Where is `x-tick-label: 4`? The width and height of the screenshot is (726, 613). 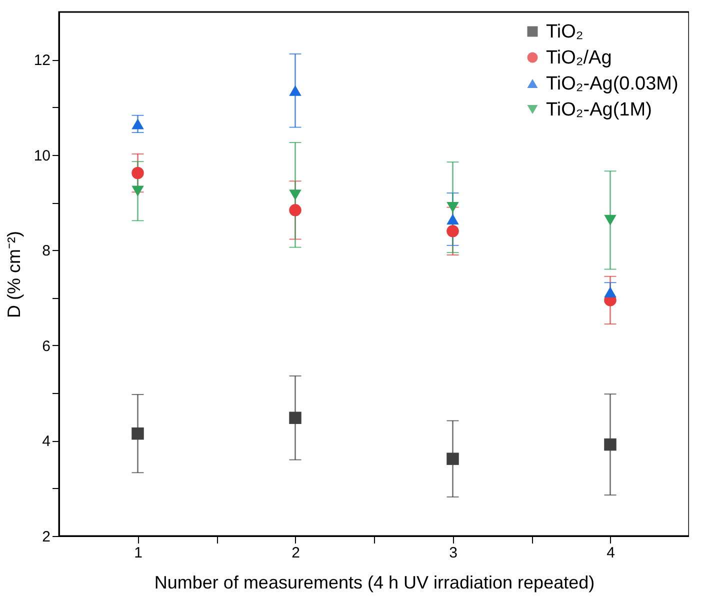
x-tick-label: 4 is located at coordinates (610, 553).